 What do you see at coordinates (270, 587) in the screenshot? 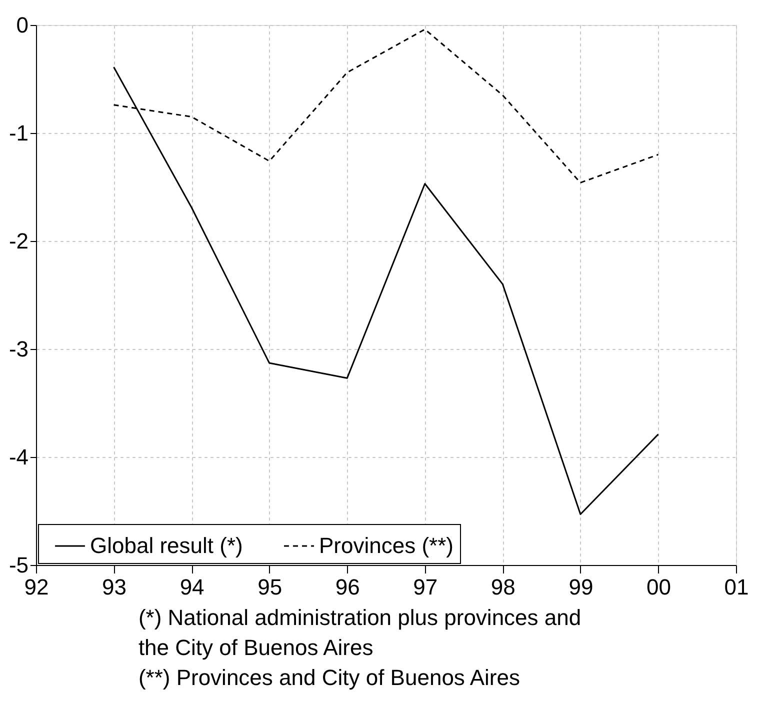
I see `x-tick-label: 95` at bounding box center [270, 587].